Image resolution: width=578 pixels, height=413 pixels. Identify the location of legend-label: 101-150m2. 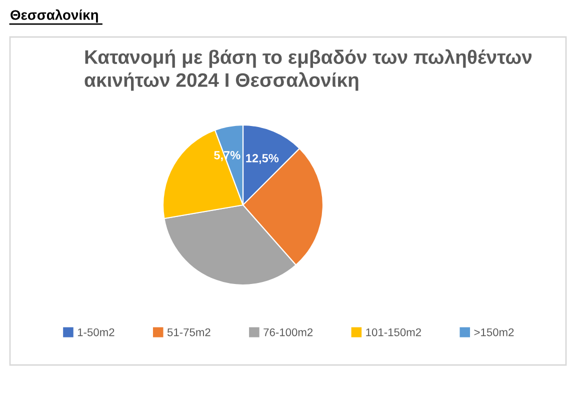
(393, 332).